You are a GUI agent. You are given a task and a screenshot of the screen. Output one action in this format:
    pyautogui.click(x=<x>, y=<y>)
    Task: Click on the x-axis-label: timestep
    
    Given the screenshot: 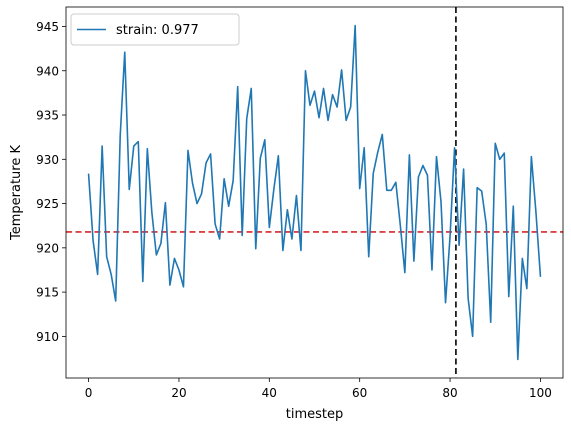 What is the action you would take?
    pyautogui.click(x=315, y=414)
    